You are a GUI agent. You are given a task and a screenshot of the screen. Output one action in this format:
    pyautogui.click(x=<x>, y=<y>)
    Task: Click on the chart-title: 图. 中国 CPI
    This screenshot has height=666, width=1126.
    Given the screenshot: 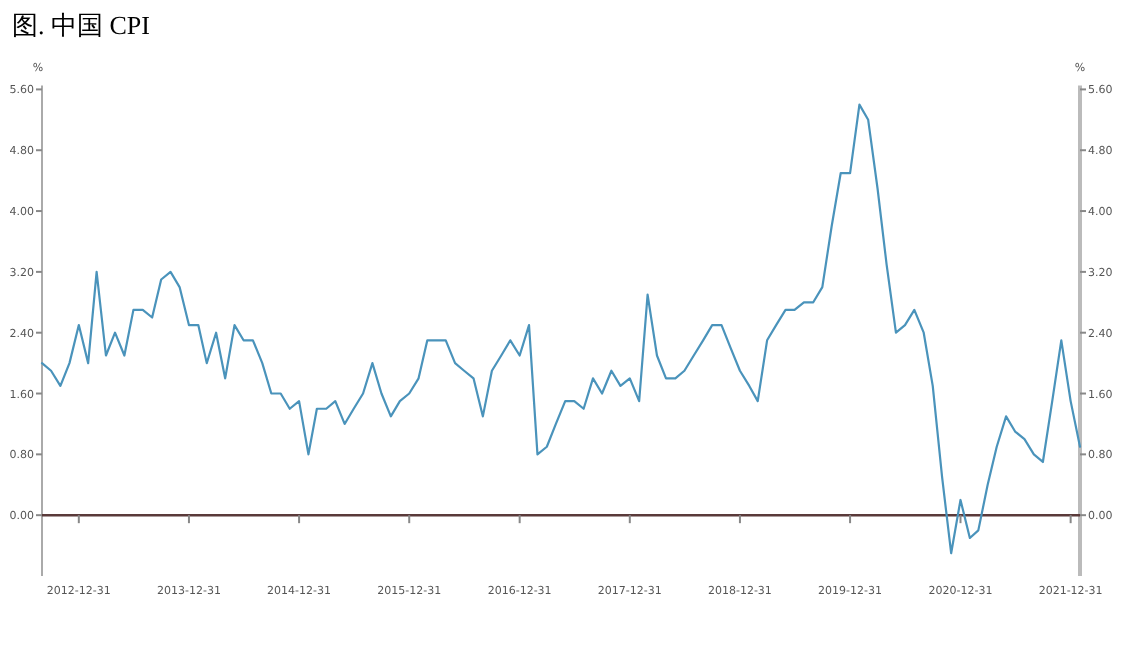 What is the action you would take?
    pyautogui.click(x=81, y=25)
    